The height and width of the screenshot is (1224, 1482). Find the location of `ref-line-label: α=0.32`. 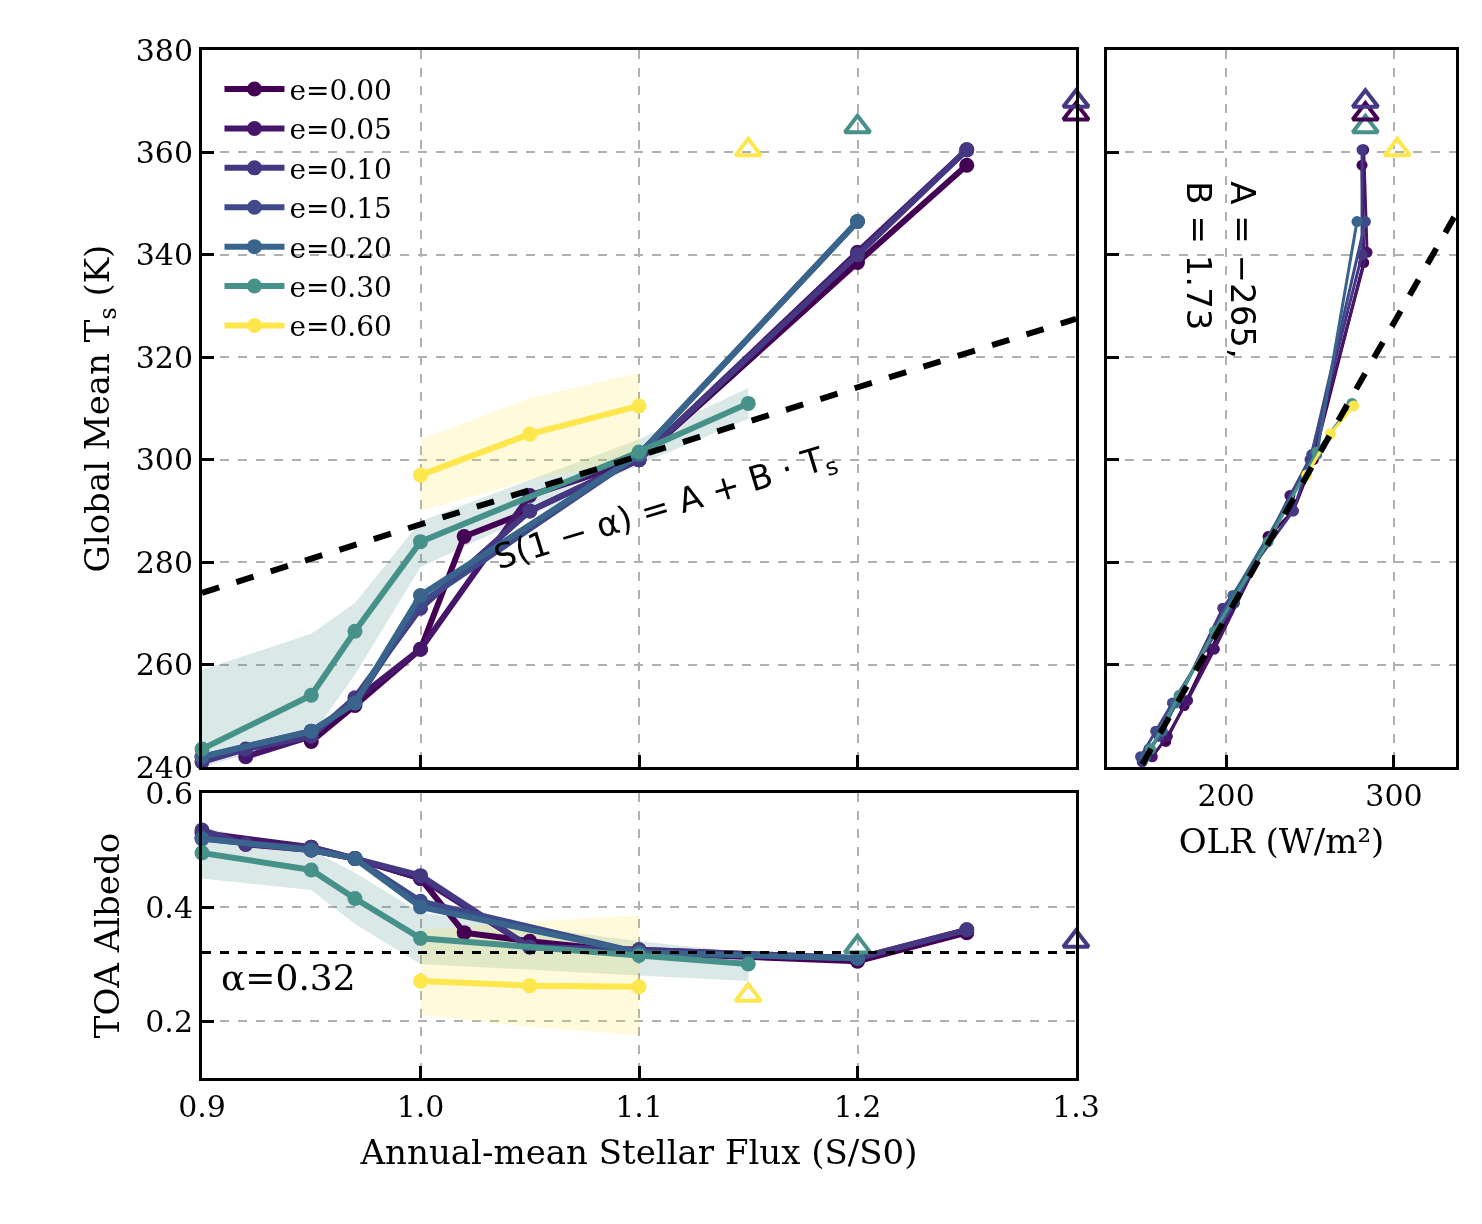

ref-line-label: α=0.32 is located at coordinates (288, 977).